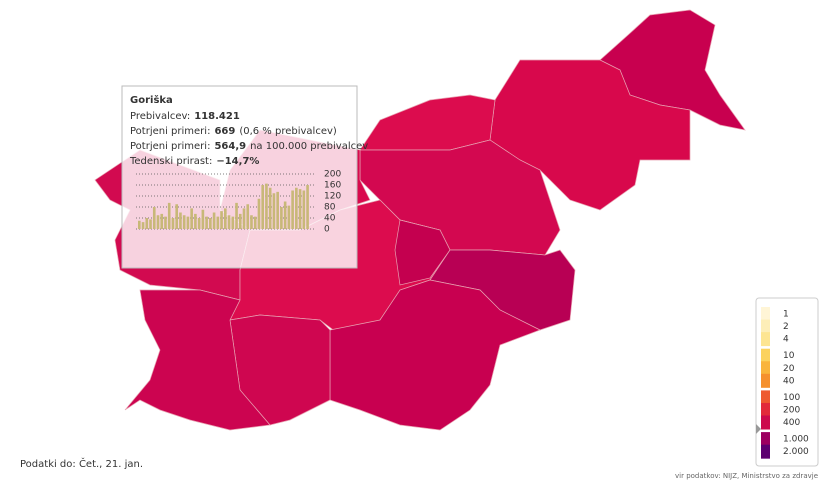 The image size is (834, 499). Describe the element at coordinates (288, 131) in the screenshot. I see `line-suffix: (0,6 % prebivalcev)` at that location.